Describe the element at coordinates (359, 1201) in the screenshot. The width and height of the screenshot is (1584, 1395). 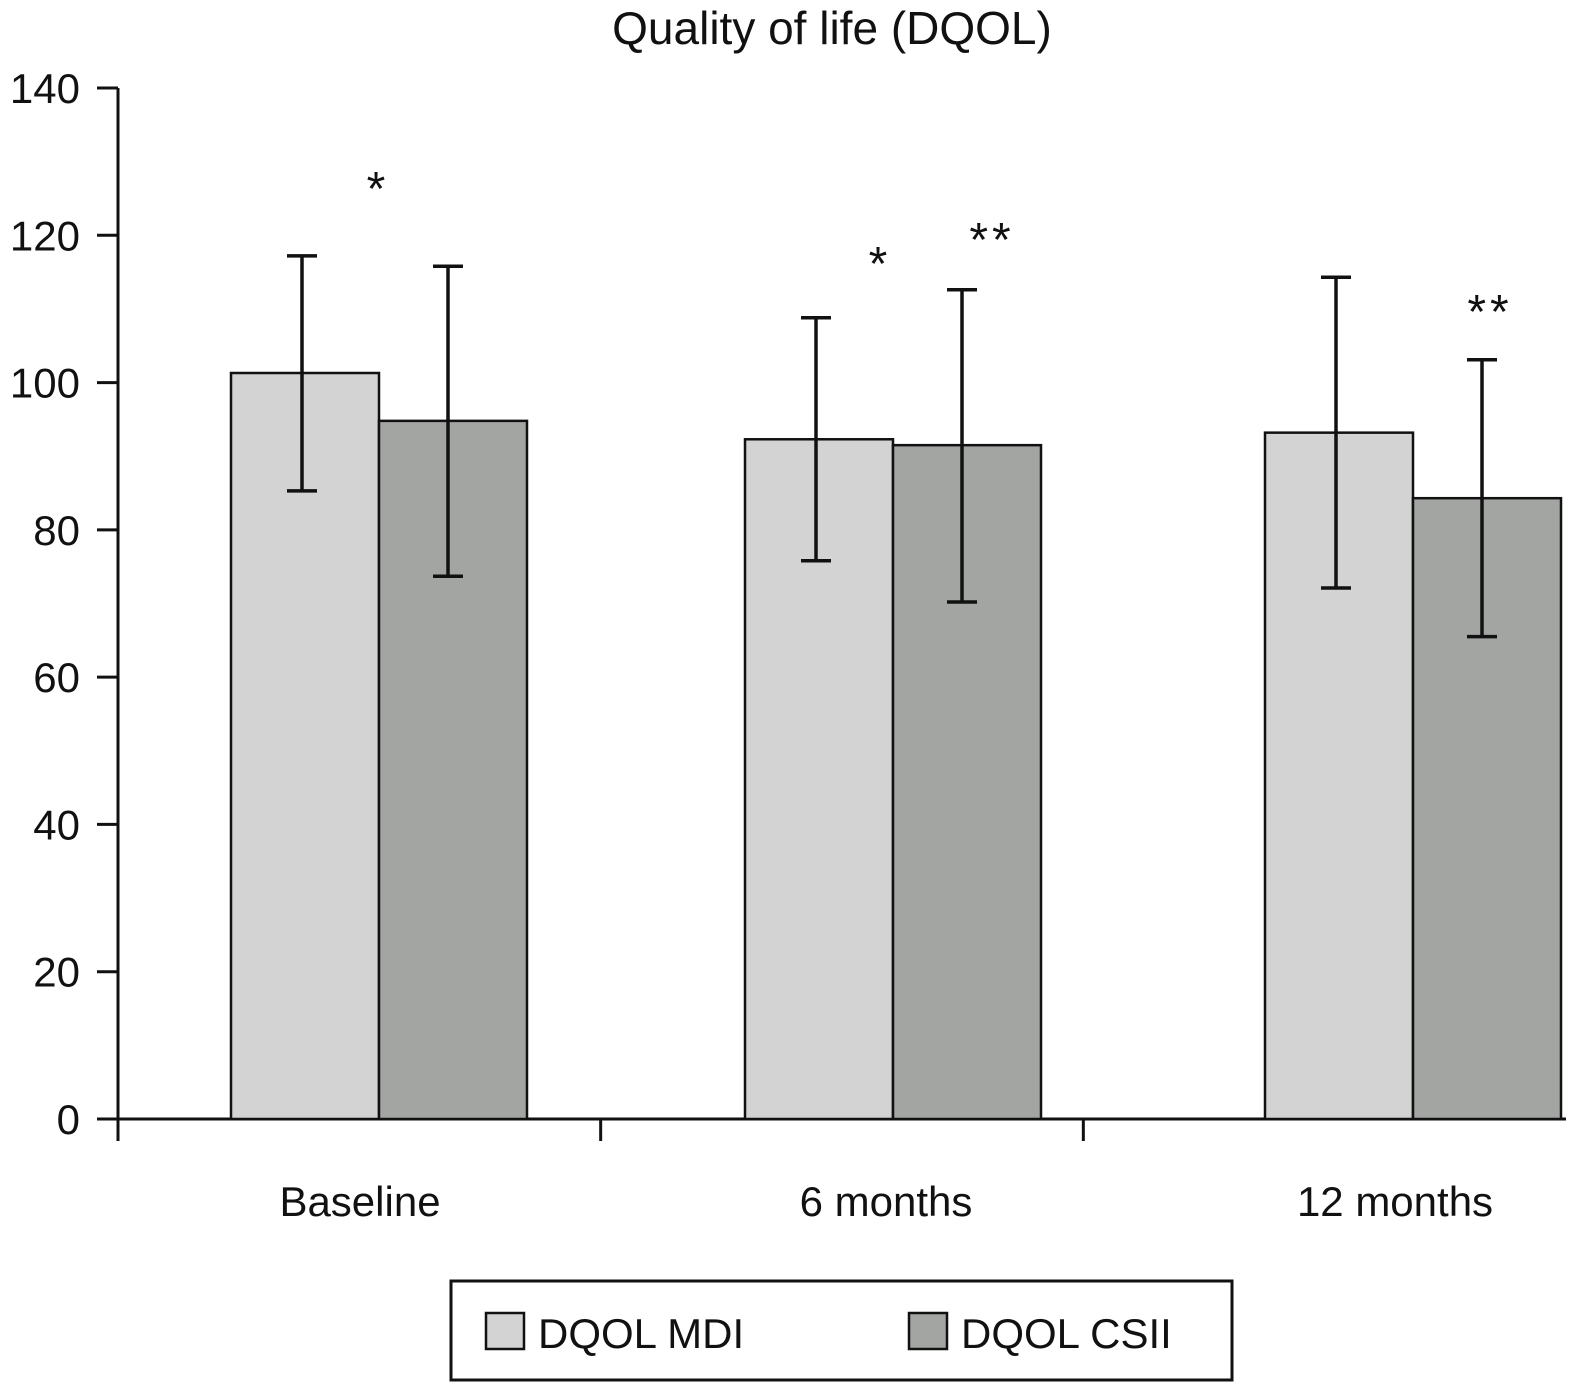
I see `x-tick-label: Baseline` at that location.